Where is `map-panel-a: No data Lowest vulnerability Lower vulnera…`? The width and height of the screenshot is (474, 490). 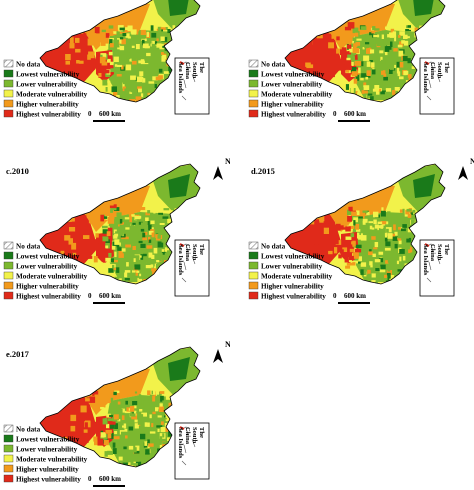
map-panel-a: No data Lowest vulnerability Lower vulnera… is located at coordinates (115, 62).